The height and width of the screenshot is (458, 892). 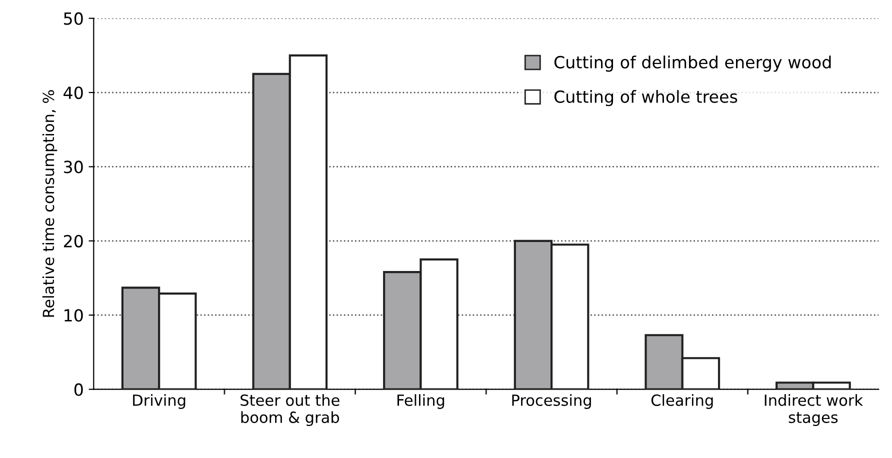 What do you see at coordinates (159, 401) in the screenshot?
I see `x-tick-label: Driving` at bounding box center [159, 401].